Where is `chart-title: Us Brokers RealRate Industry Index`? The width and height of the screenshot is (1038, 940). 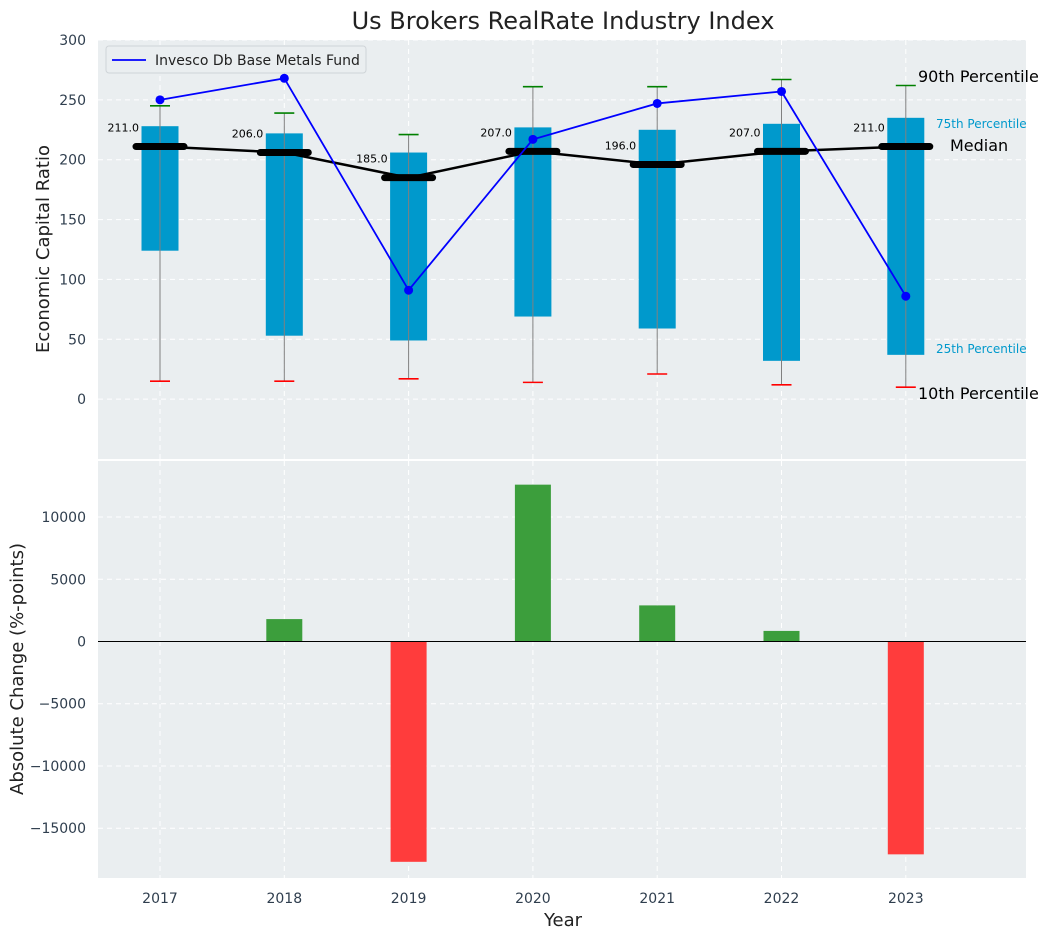
chart-title: Us Brokers RealRate Industry Index is located at coordinates (563, 21).